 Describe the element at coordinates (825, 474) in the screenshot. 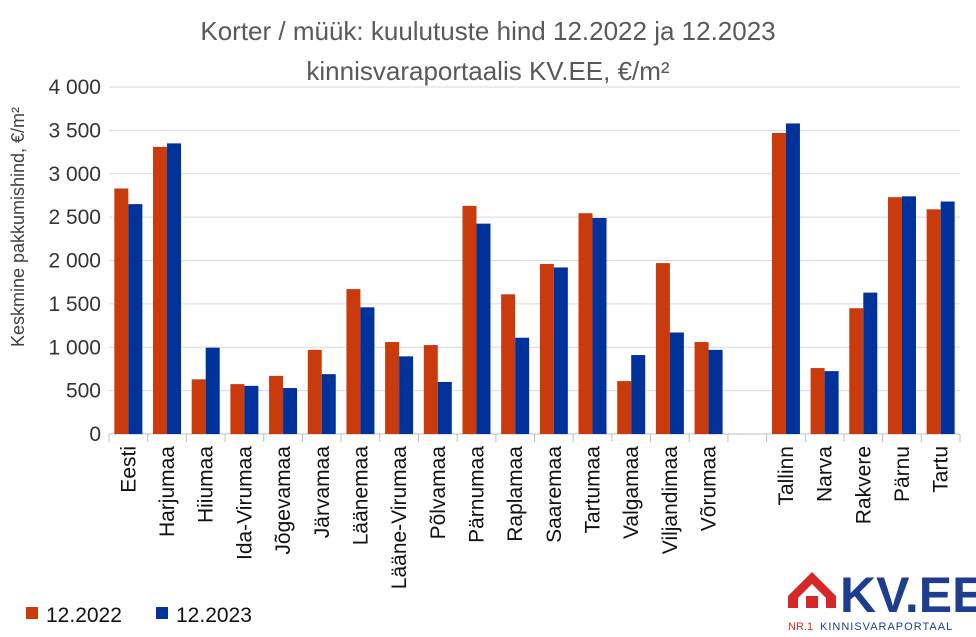

I see `x-tick-label: Narva` at that location.